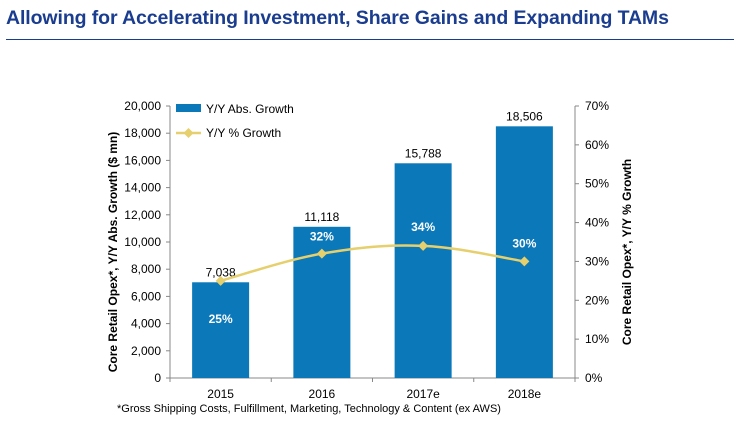 This screenshot has height=423, width=740. I want to click on left-tick-label: 8,000, so click(146, 269).